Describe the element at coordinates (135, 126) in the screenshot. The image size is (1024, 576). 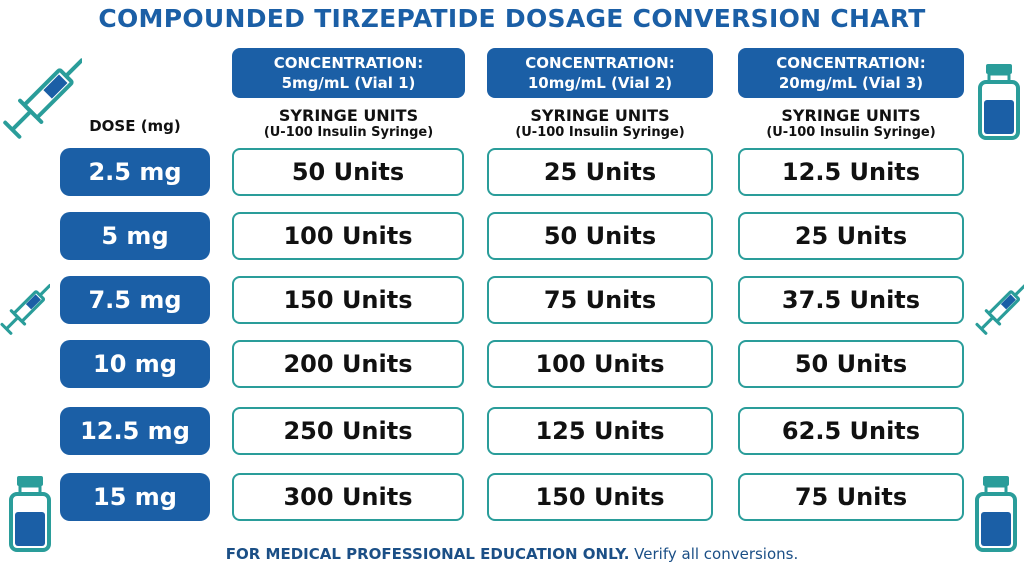
I see `dose-header: DOSE (mg)` at that location.